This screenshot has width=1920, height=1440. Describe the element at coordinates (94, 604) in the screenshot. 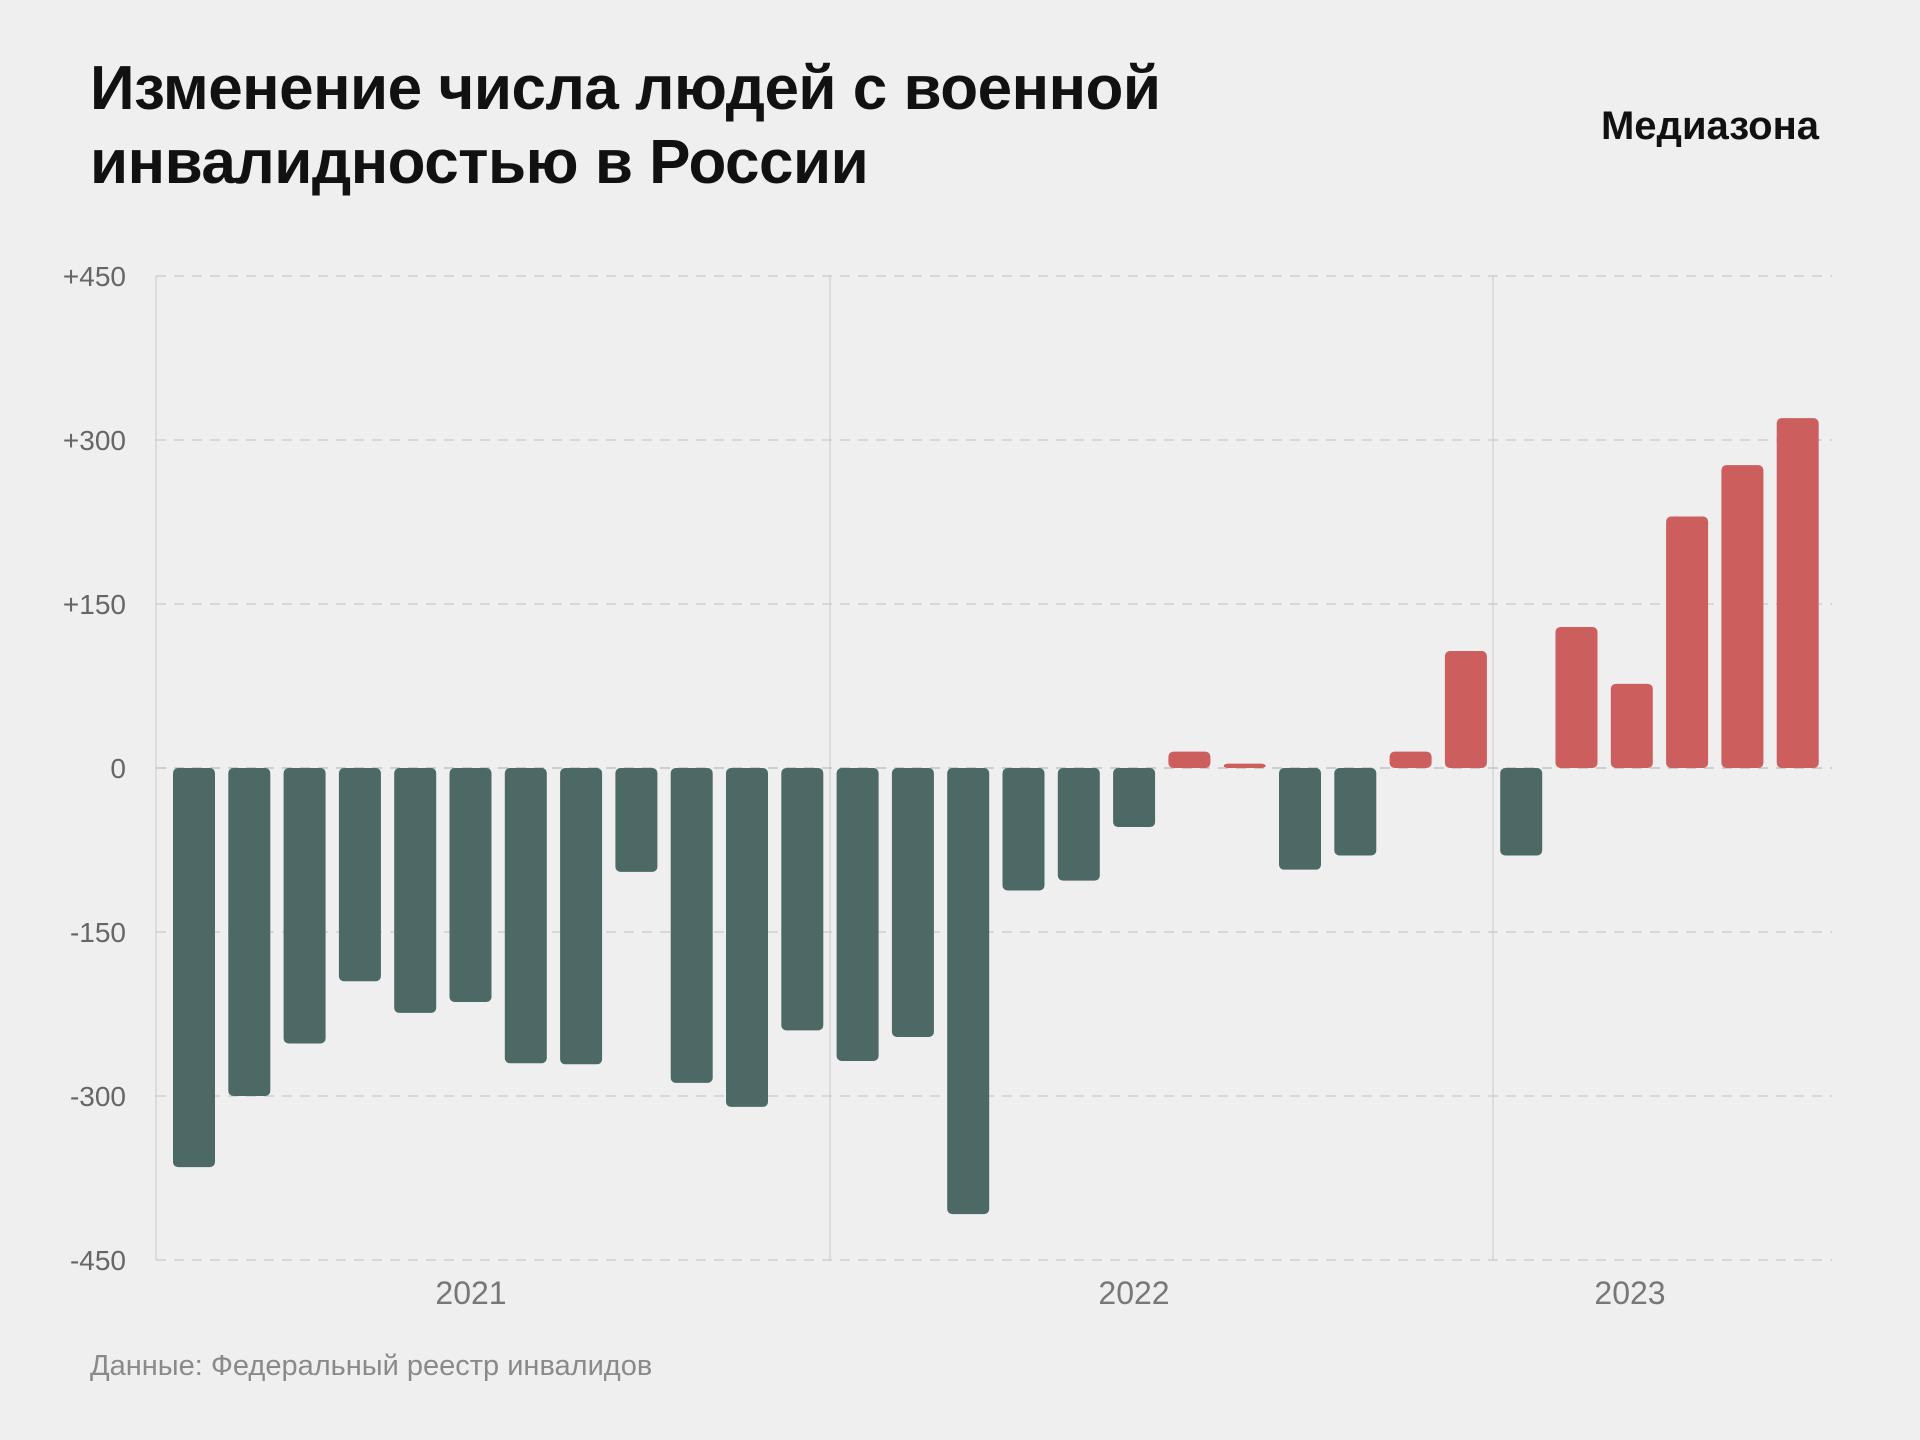

I see `y-tick-label: +150` at that location.